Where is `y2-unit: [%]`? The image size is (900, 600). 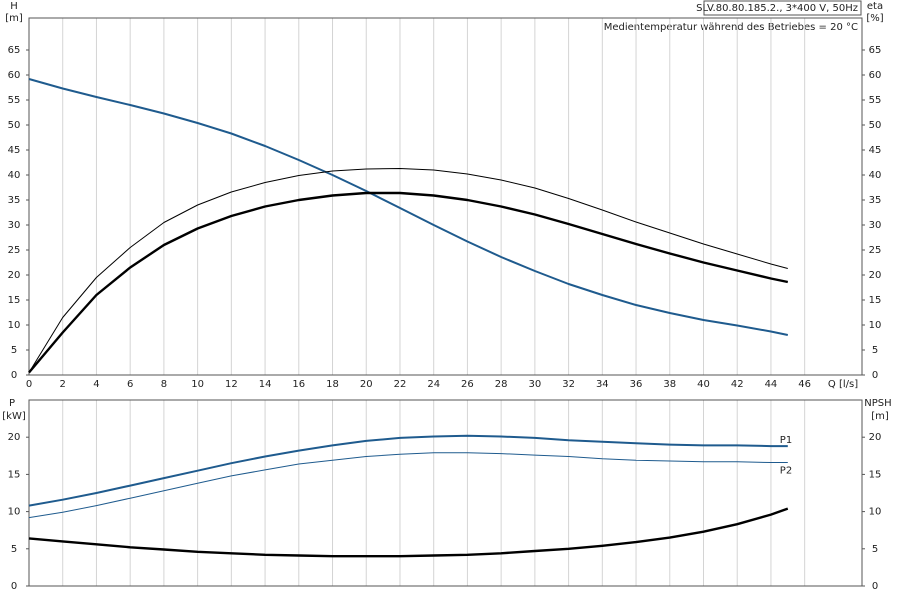
y2-unit: [%] is located at coordinates (874, 18).